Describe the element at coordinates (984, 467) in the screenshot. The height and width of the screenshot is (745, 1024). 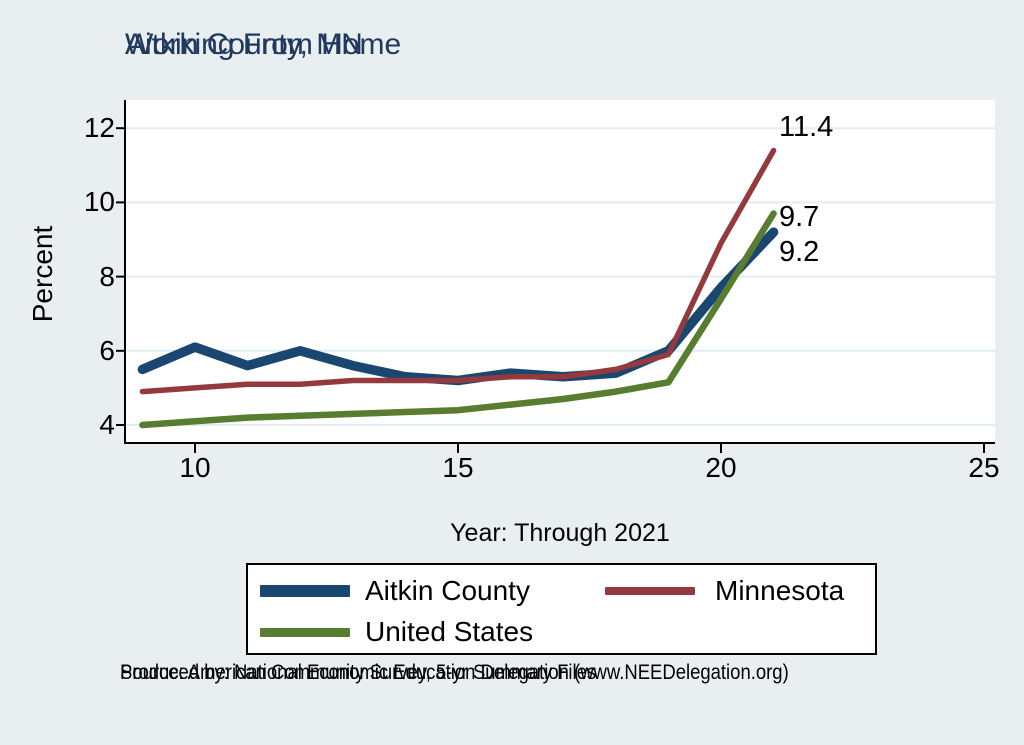
I see `x-tick-label: 25` at that location.